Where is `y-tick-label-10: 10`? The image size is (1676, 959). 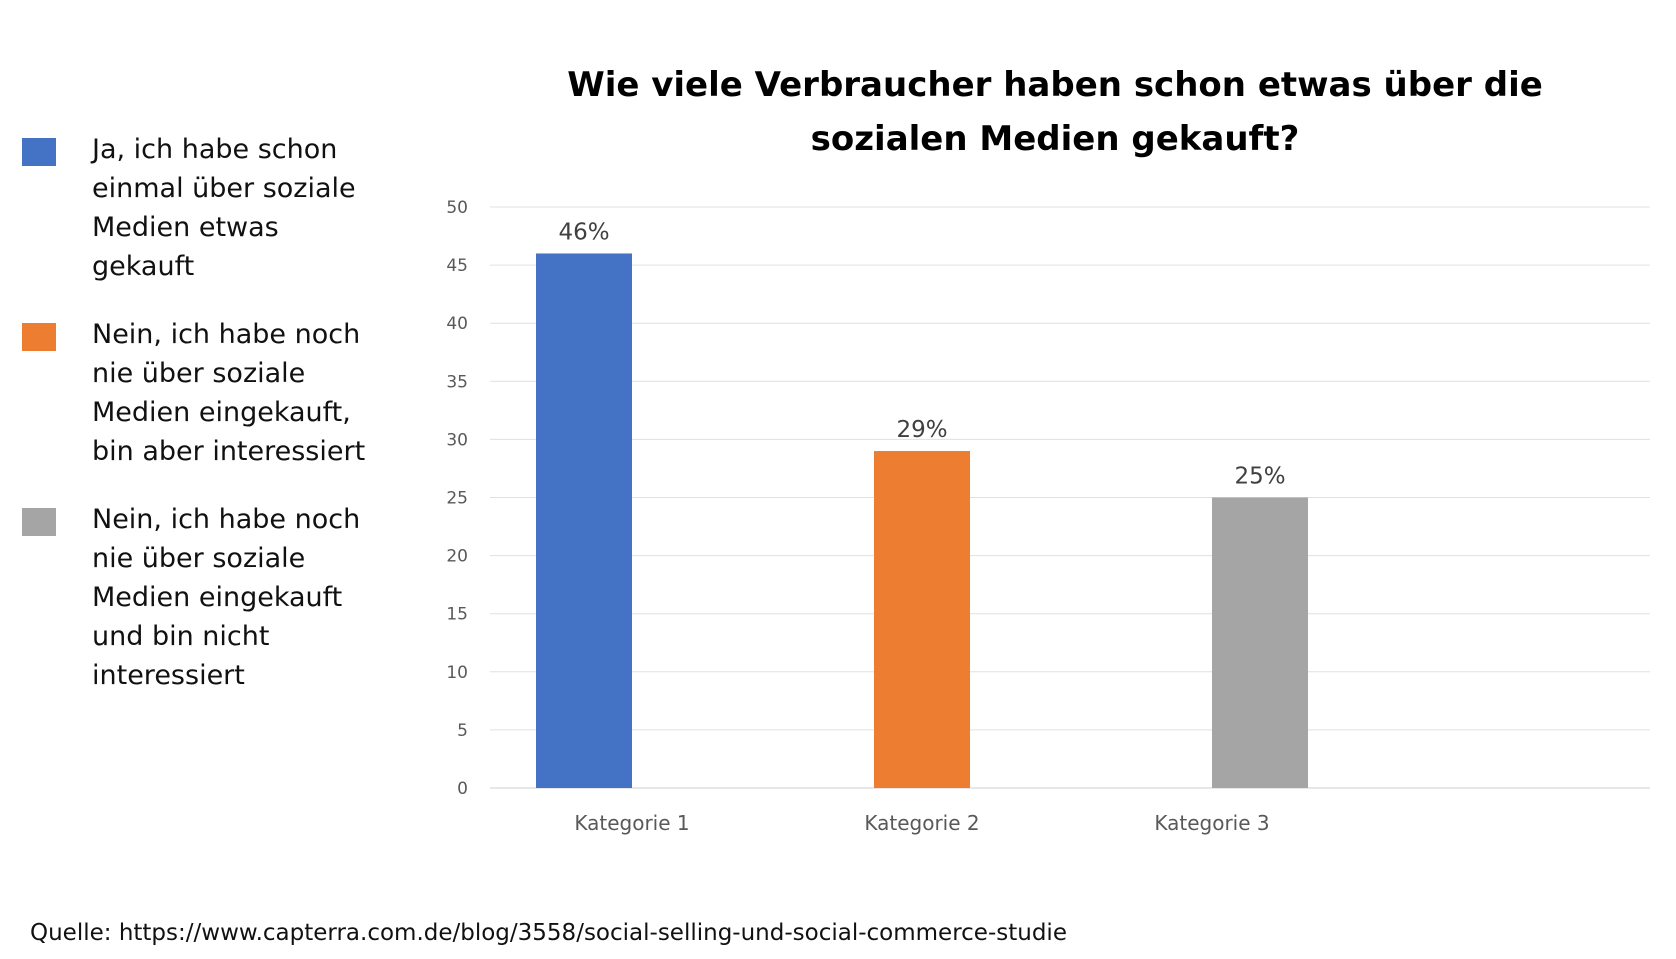 y-tick-label-10: 10 is located at coordinates (457, 673).